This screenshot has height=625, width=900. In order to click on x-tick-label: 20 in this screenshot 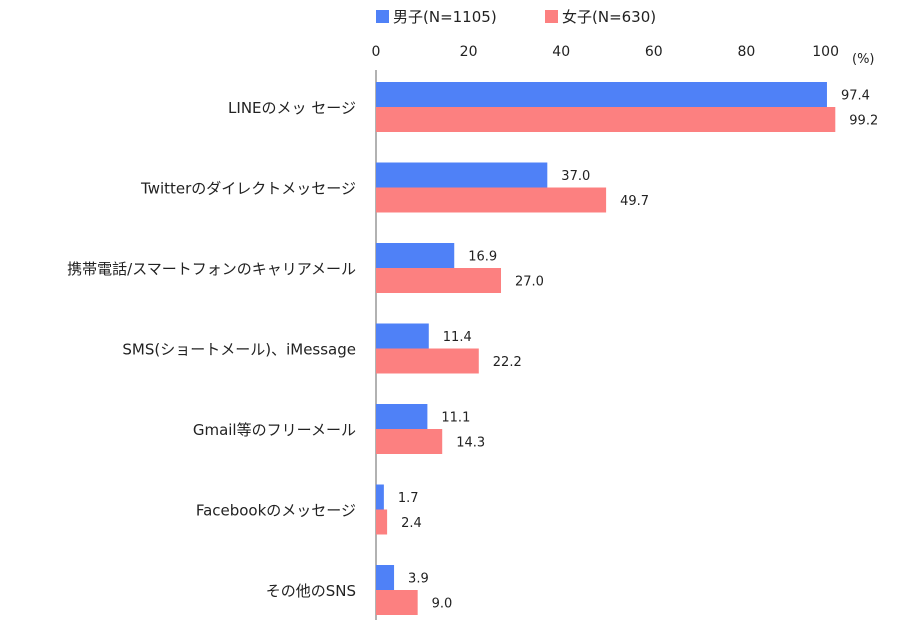, I will do `click(469, 52)`.